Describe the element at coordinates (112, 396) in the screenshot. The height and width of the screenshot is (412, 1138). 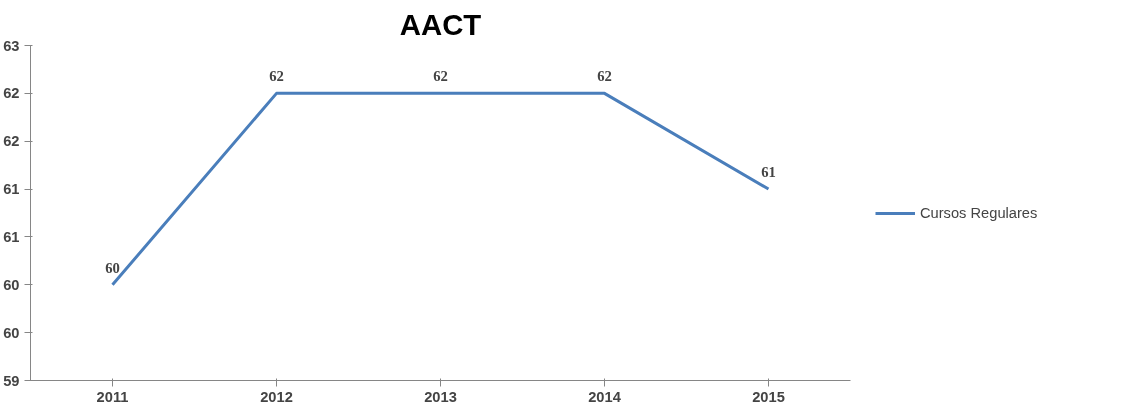
I see `x-tick-label: 2011` at that location.